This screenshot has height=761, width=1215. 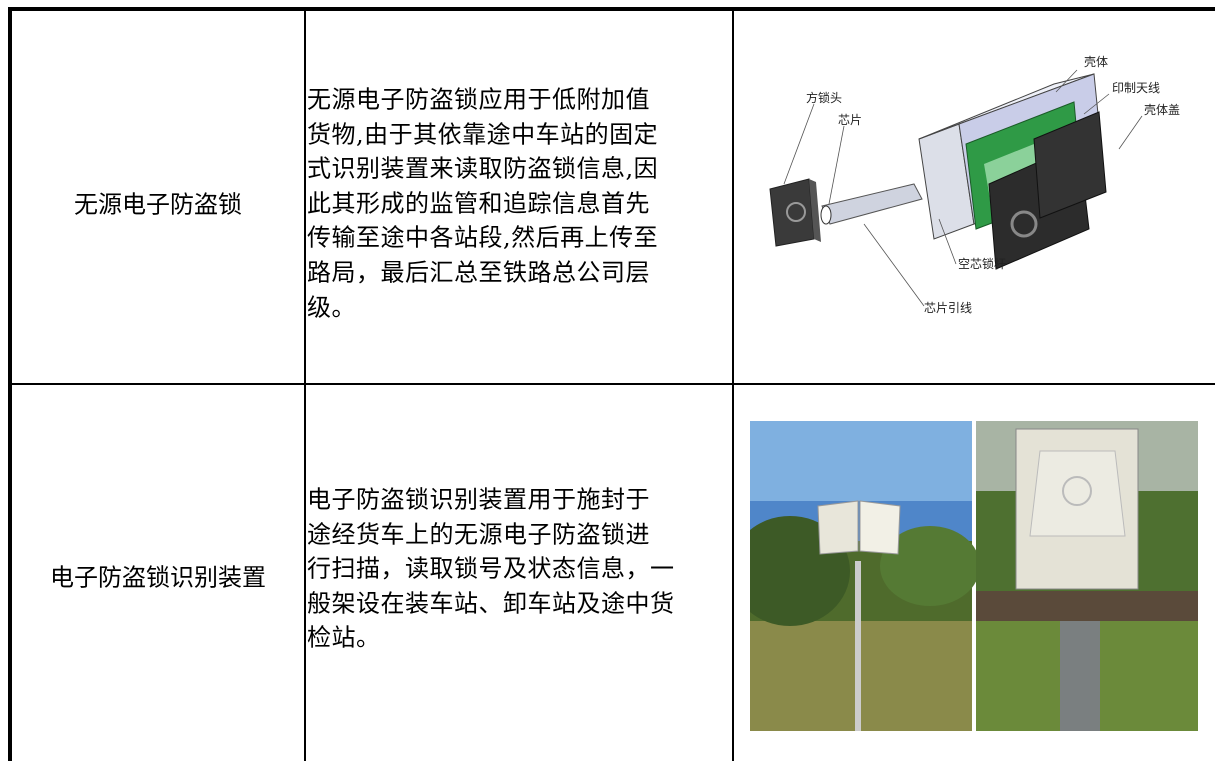 I want to click on description-line: 级。, so click(x=331, y=307).